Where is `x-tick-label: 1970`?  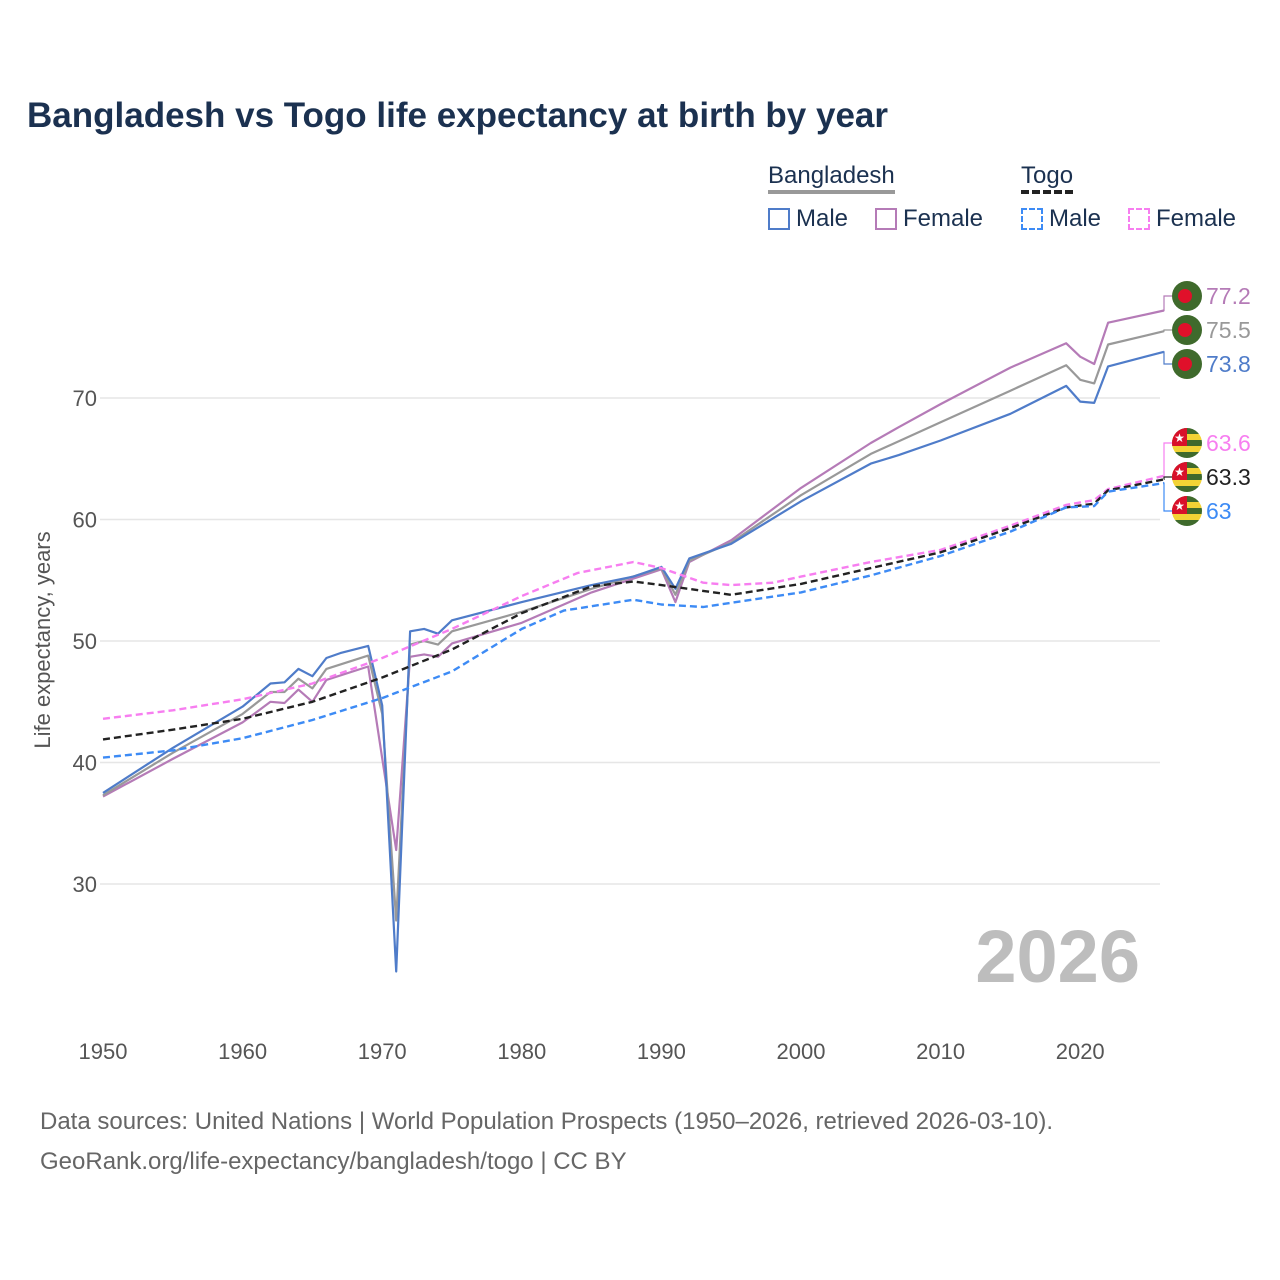 x-tick-label: 1970 is located at coordinates (382, 1051).